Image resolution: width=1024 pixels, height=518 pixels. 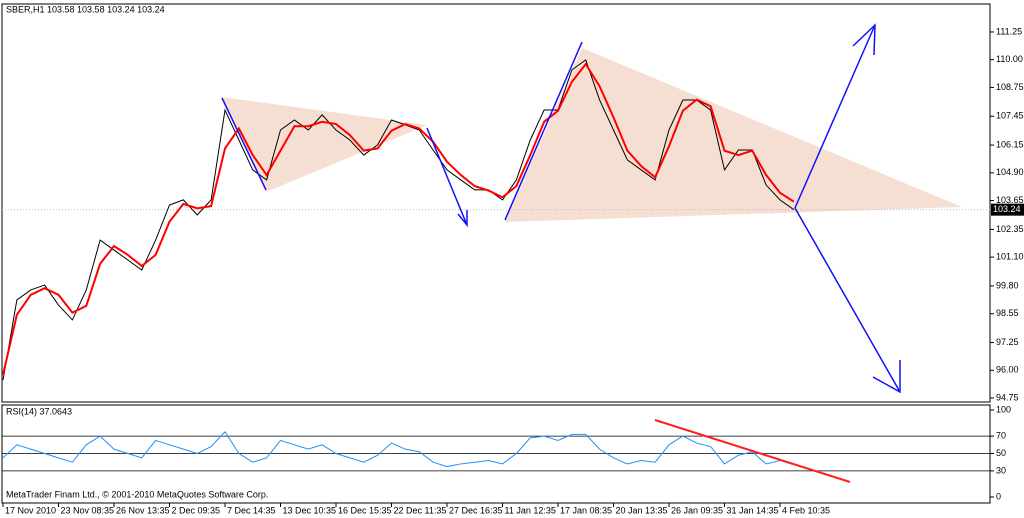 What do you see at coordinates (310, 510) in the screenshot?
I see `x-tick-label: 13 Dec 10:35` at bounding box center [310, 510].